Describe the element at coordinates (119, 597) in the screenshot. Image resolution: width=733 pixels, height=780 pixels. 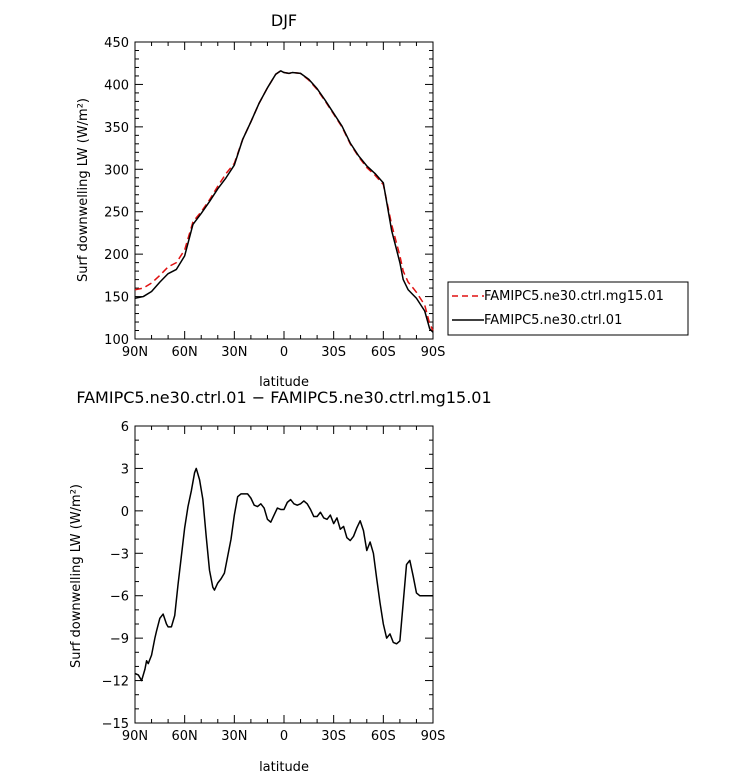
I see `y-tick-label: −6` at that location.